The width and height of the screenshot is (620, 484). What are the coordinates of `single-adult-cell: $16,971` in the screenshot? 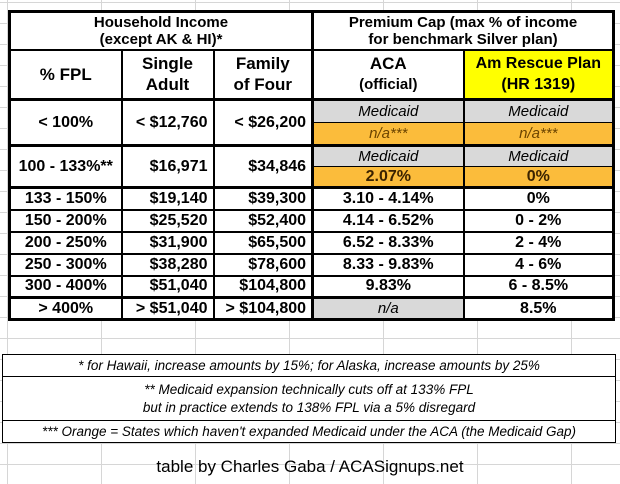 It's located at (167, 166).